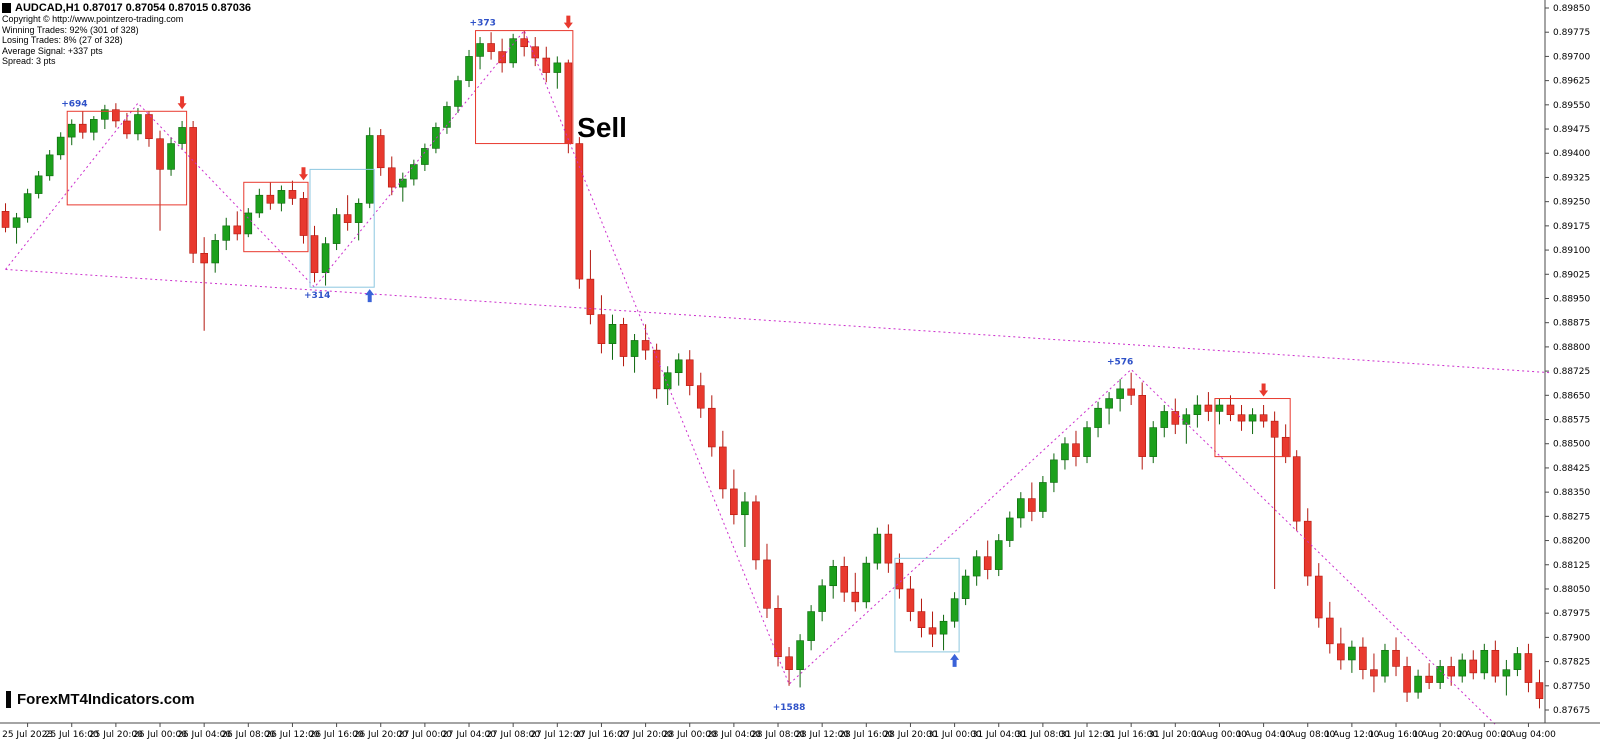 This screenshot has width=1600, height=747. I want to click on price-axis-label: 0.88200, so click(1571, 542).